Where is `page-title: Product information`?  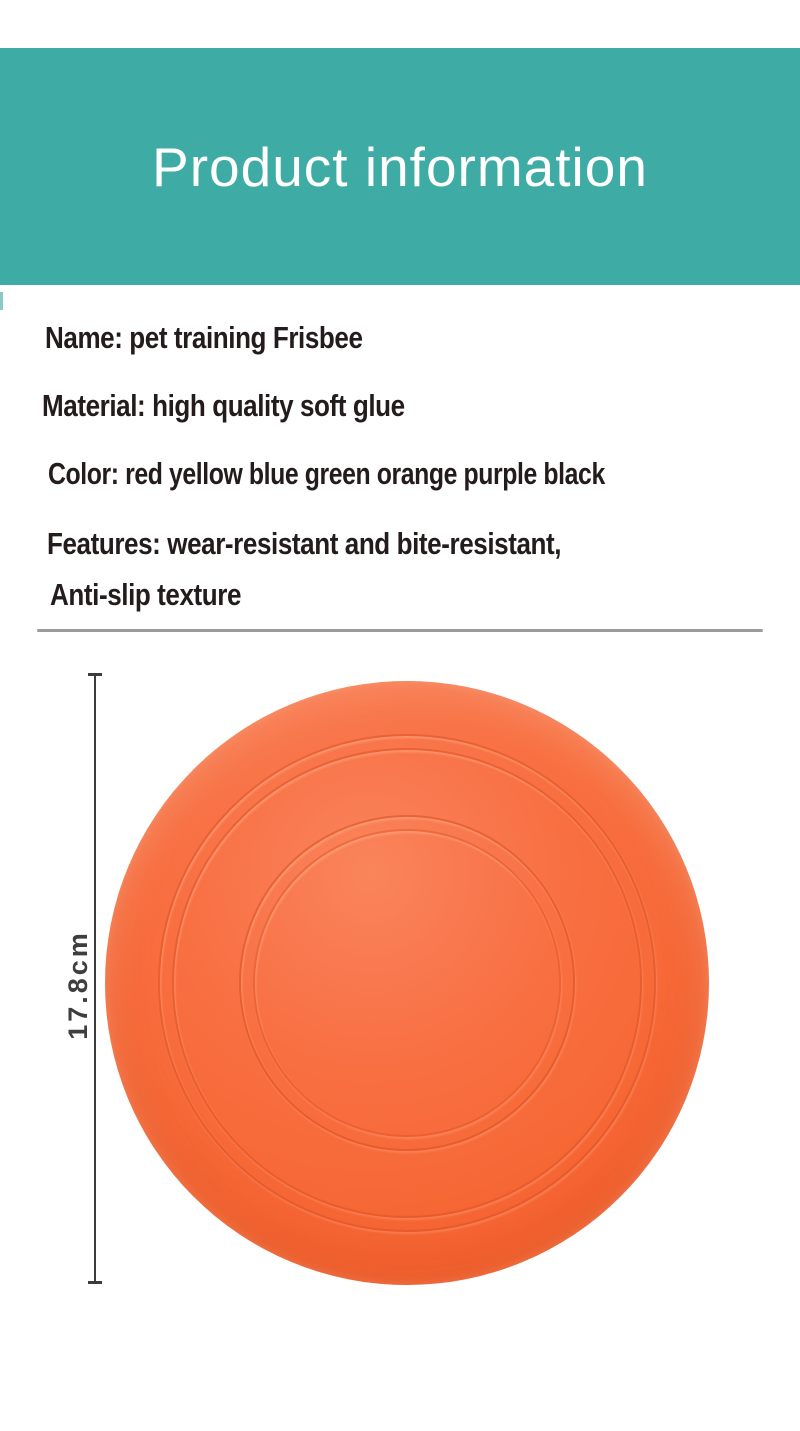
page-title: Product information is located at coordinates (400, 166).